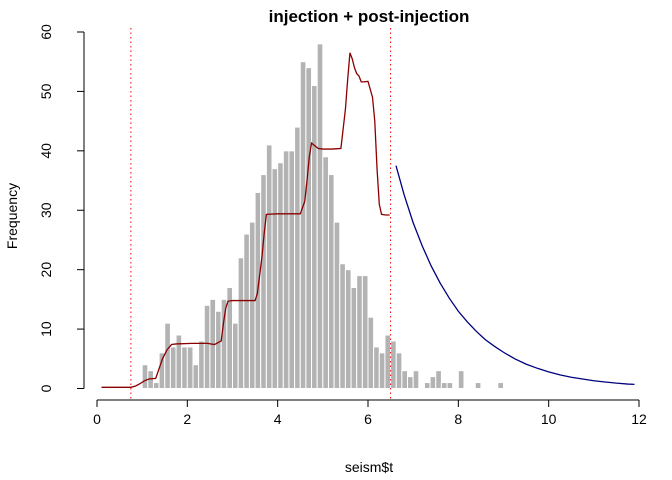  I want to click on x-tick-label: 8, so click(458, 419).